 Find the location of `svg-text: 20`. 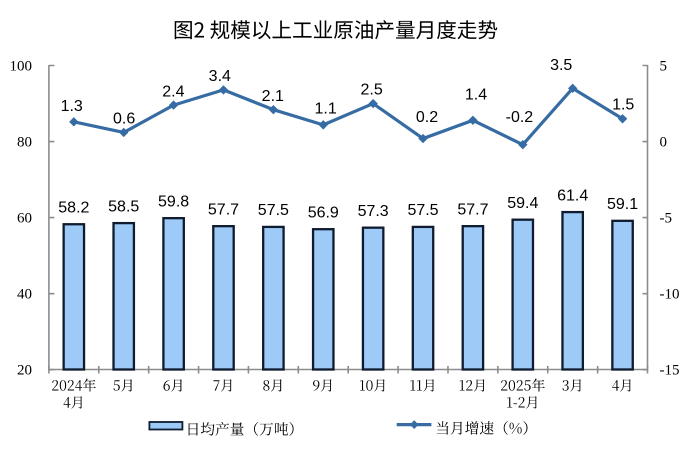

svg-text: 20 is located at coordinates (24, 371).